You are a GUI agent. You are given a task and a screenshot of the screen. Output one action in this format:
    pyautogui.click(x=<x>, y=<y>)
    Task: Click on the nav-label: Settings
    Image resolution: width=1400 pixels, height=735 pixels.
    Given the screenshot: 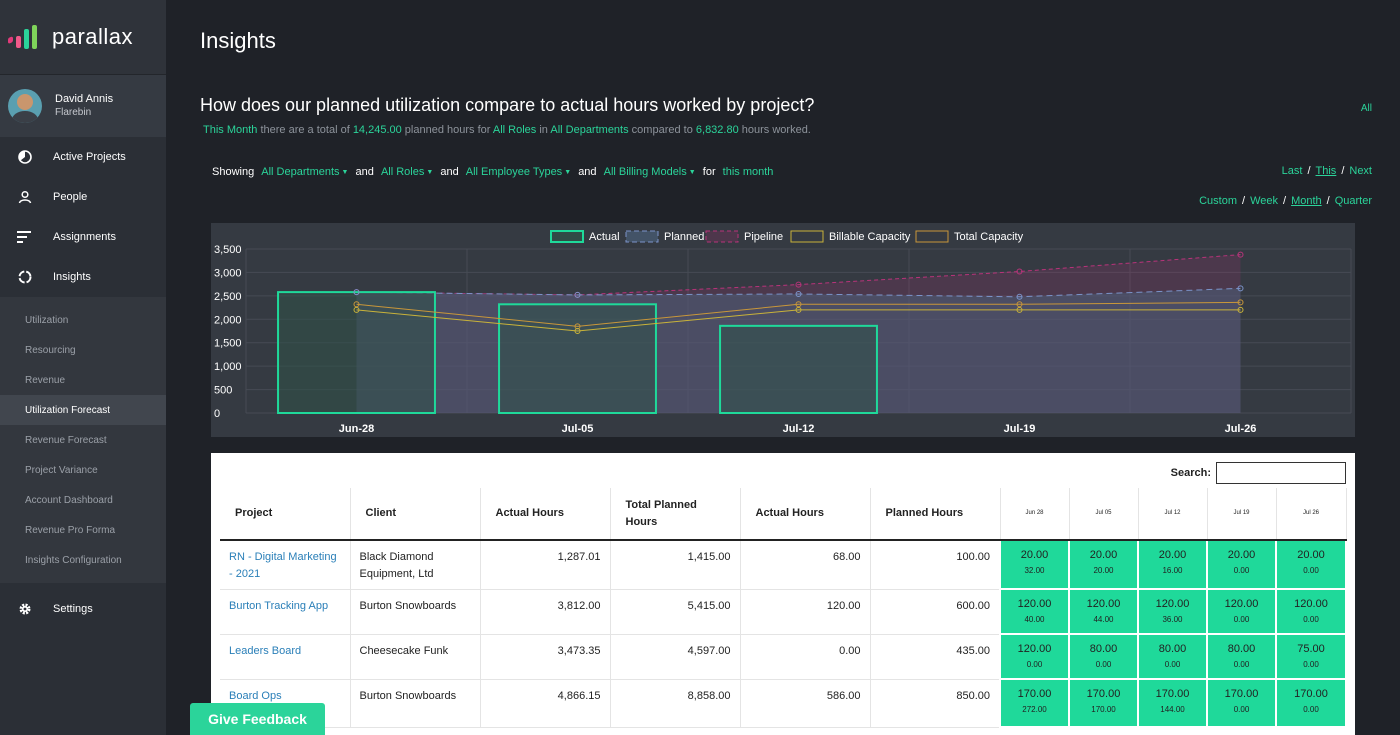 What is the action you would take?
    pyautogui.click(x=73, y=609)
    